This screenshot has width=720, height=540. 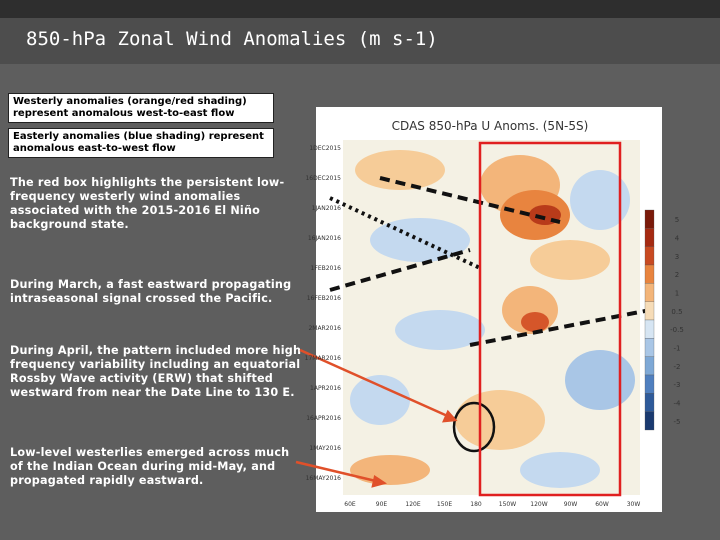 What do you see at coordinates (326, 268) in the screenshot?
I see `y-label: 1FEB2016` at bounding box center [326, 268].